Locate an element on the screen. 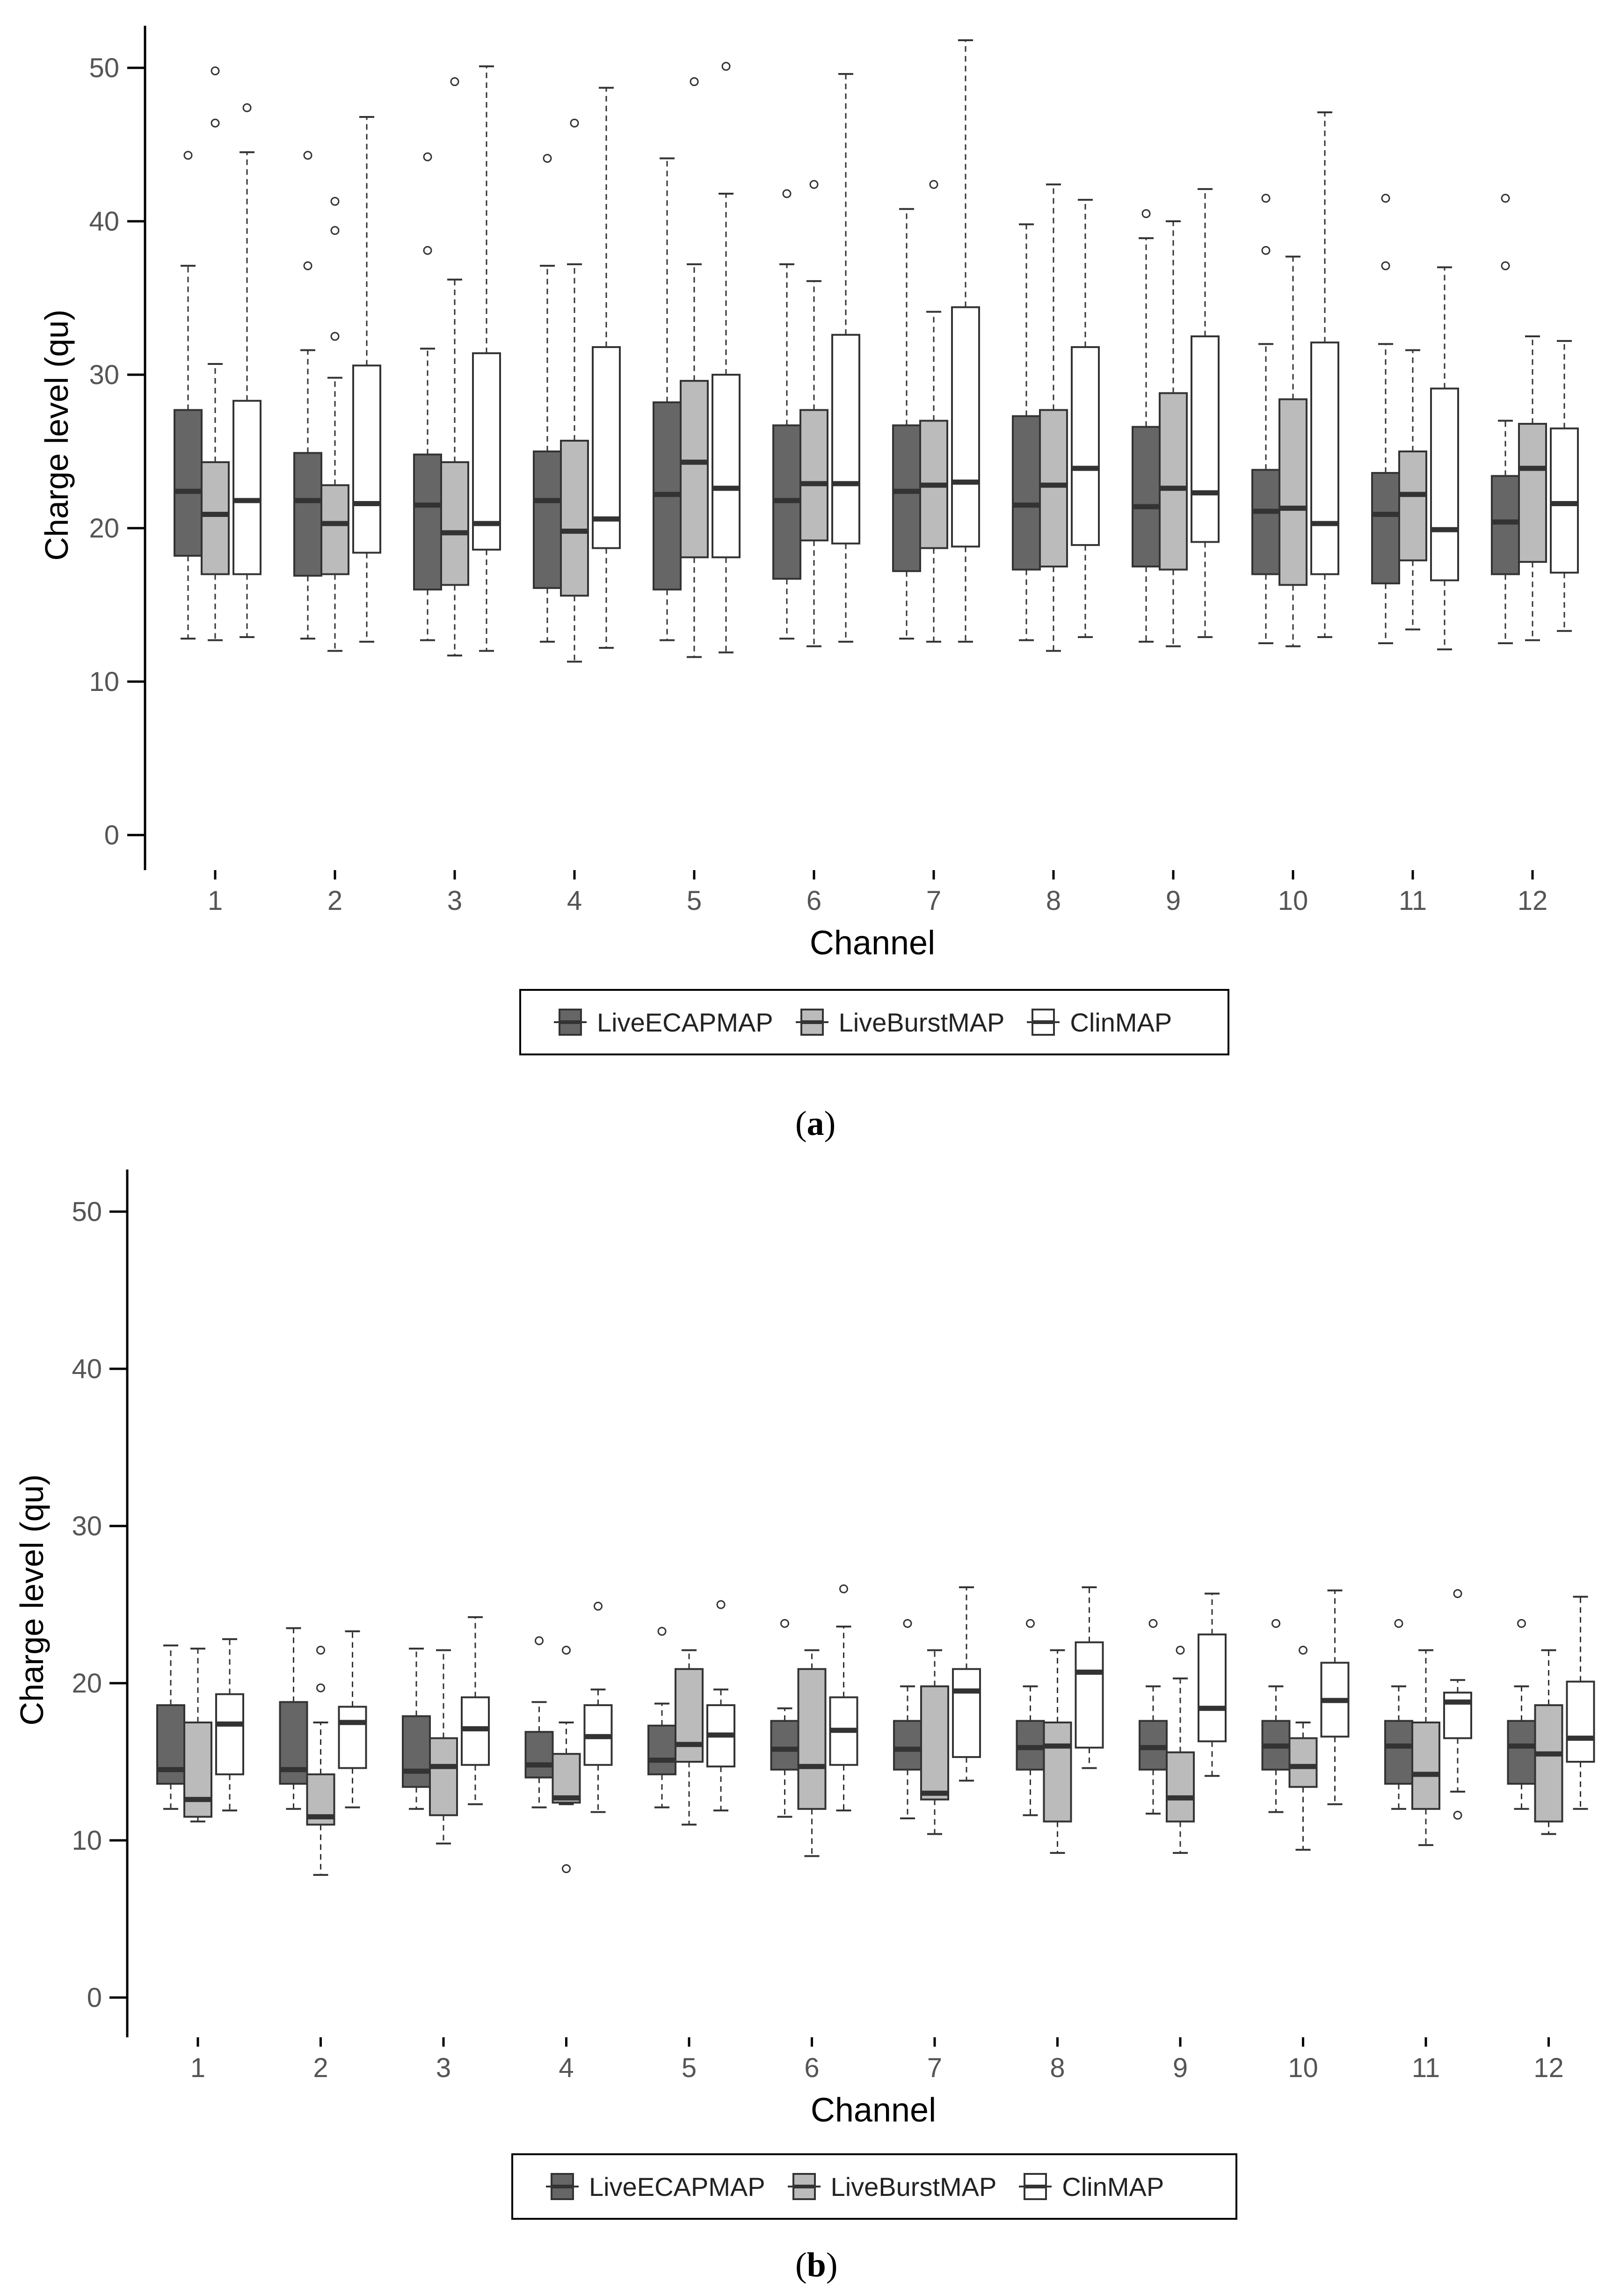 The height and width of the screenshot is (2296, 1620). x-tick-label-9: 9 is located at coordinates (1180, 2068).